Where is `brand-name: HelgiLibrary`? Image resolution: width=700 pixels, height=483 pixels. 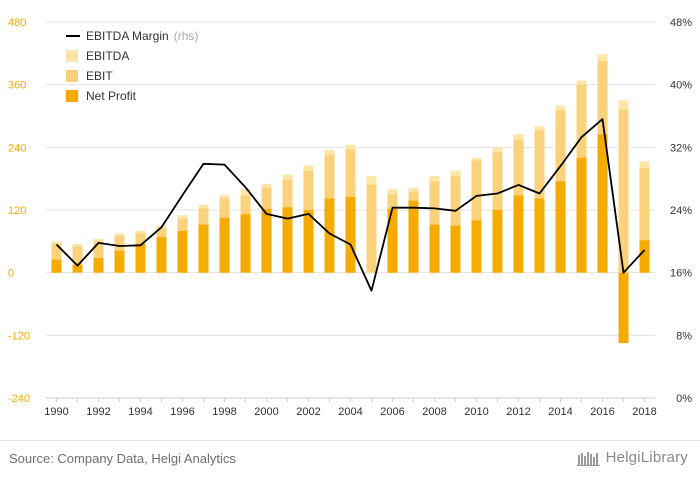
brand-name: HelgiLibrary is located at coordinates (646, 457).